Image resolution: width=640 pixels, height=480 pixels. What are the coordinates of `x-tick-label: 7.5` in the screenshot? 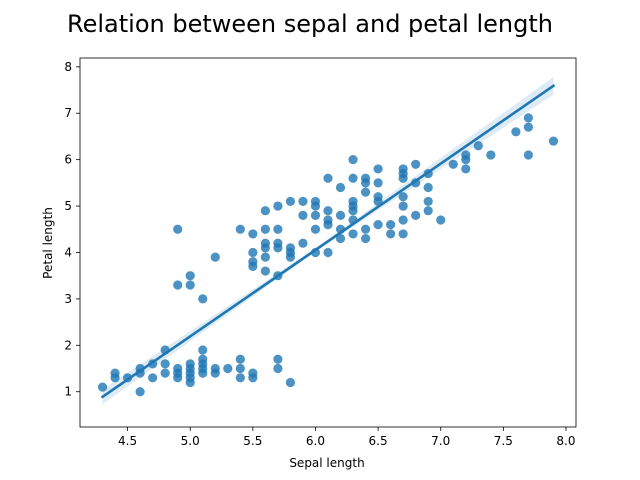 It's located at (503, 441).